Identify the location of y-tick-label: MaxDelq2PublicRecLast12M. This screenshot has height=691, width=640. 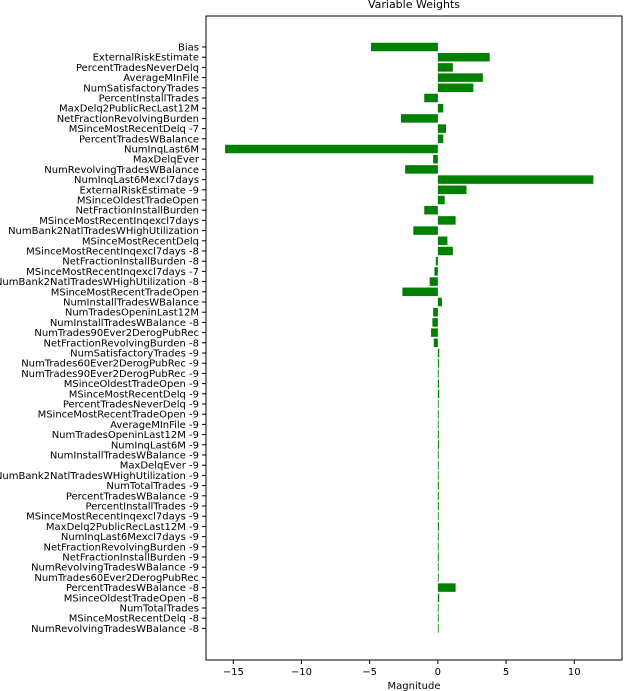
(129, 109).